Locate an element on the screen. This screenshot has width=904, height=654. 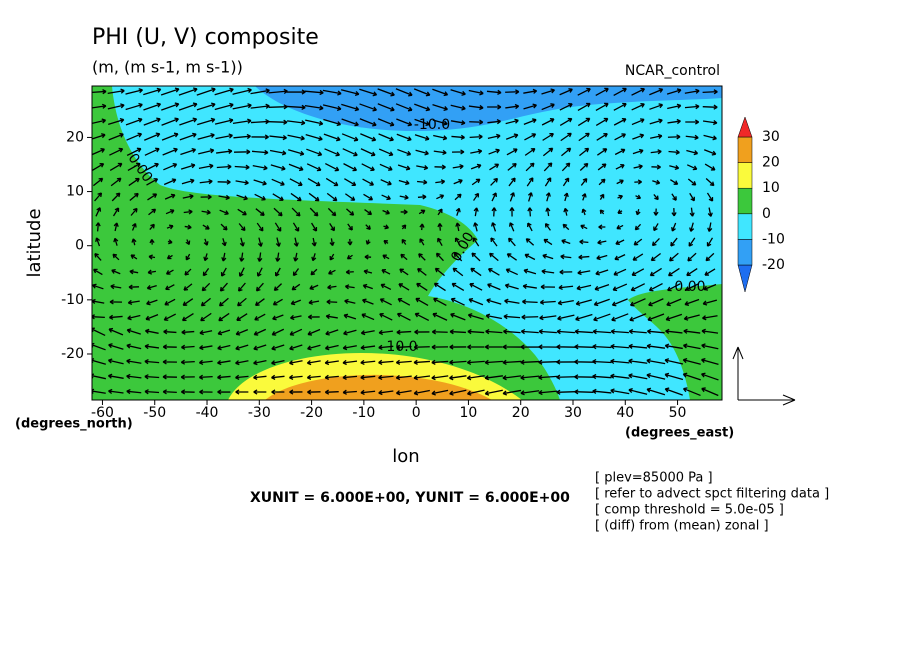
vector-scale: XUNIT = 6.000E+00, YUNIT = 6.000E+00 is located at coordinates (410, 498).